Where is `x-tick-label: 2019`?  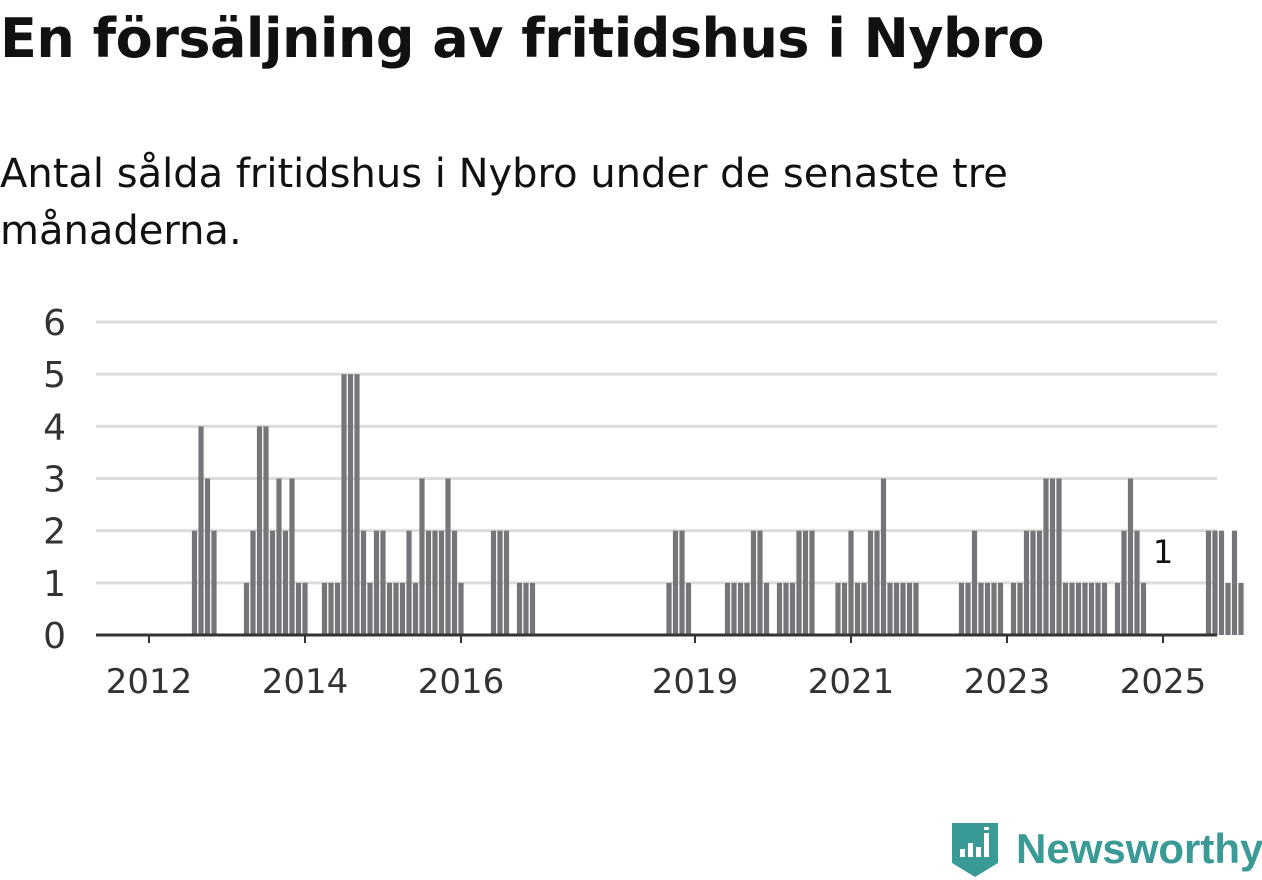
x-tick-label: 2019 is located at coordinates (695, 682).